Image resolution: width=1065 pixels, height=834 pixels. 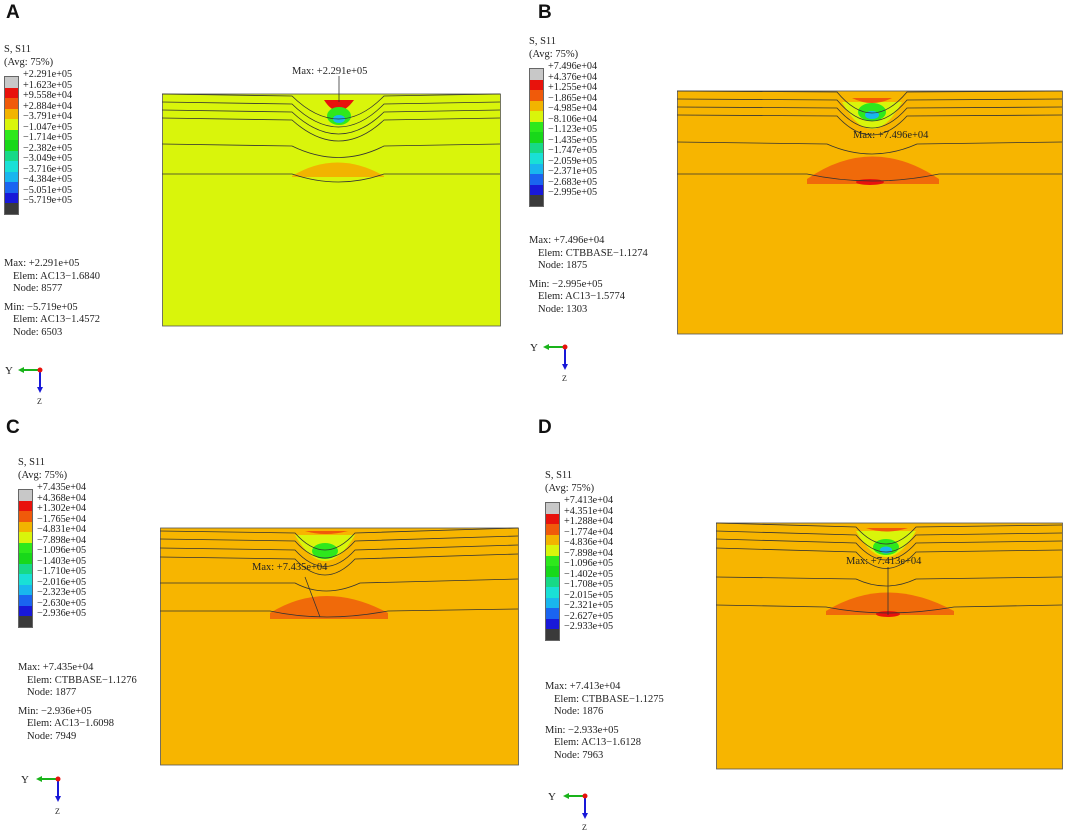 I want to click on legend-value: −1.765e+04, so click(x=62, y=519).